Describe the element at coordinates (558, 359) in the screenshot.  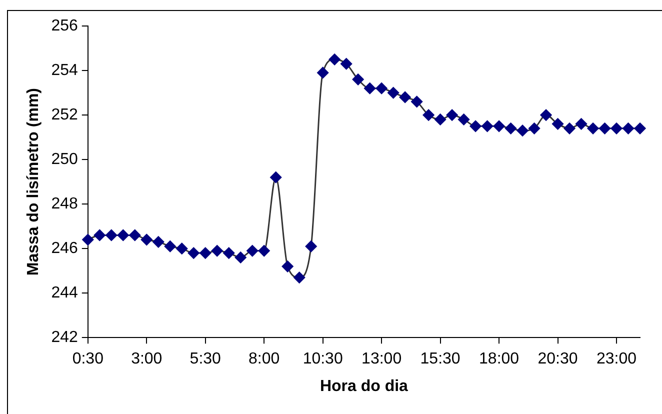
I see `x-tick-label: 20:30` at that location.